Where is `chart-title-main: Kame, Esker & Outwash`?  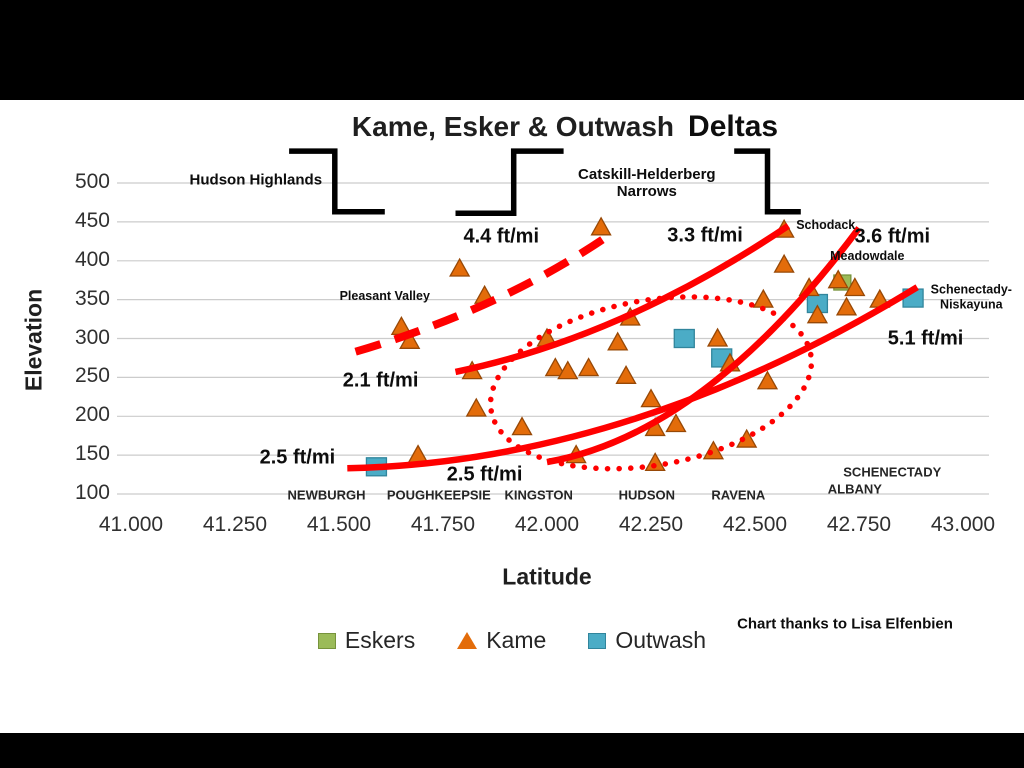
chart-title-main: Kame, Esker & Outwash is located at coordinates (513, 126).